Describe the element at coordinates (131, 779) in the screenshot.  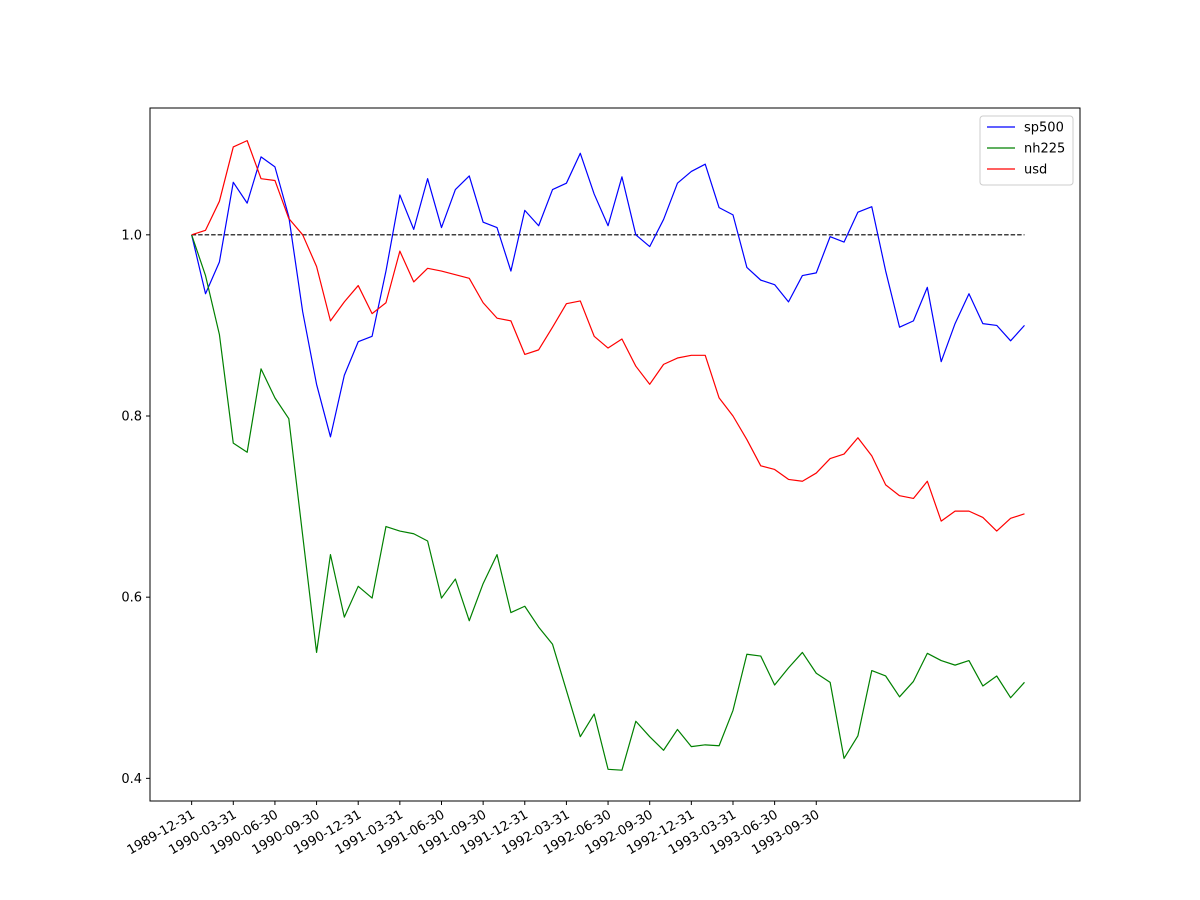
I see `y-tick-label: 0.4` at that location.